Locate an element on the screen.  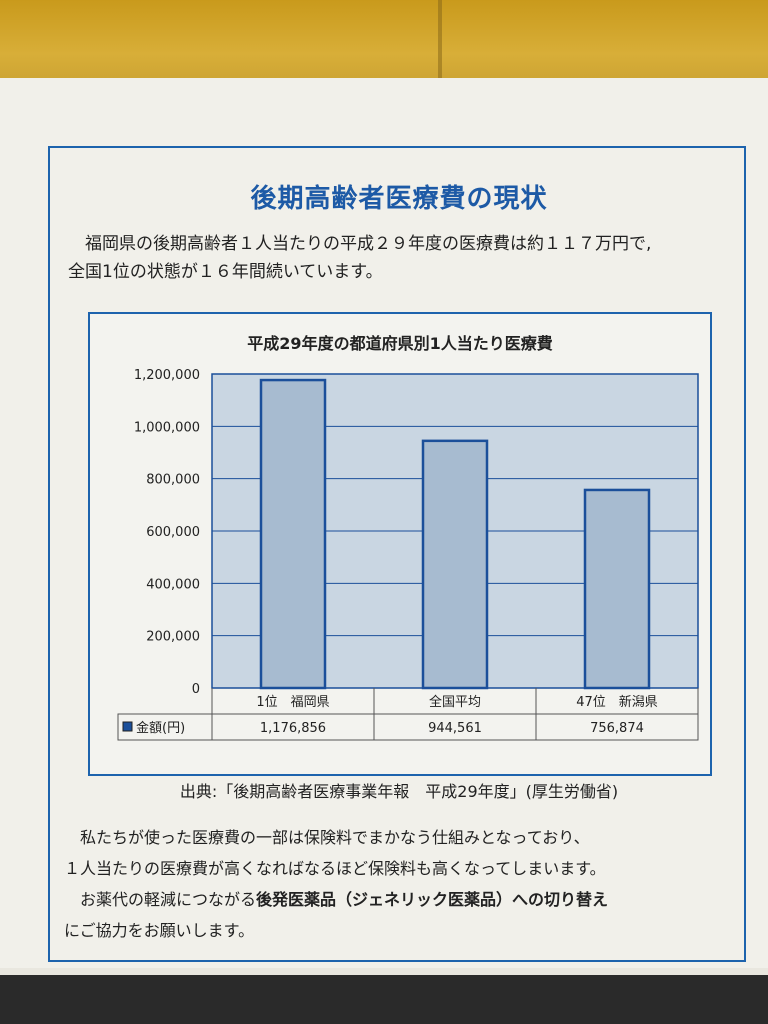
source-citation: 出典:「後期高齢者医療事業年報 平成29年度」(厚生労働省) is located at coordinates (399, 791).